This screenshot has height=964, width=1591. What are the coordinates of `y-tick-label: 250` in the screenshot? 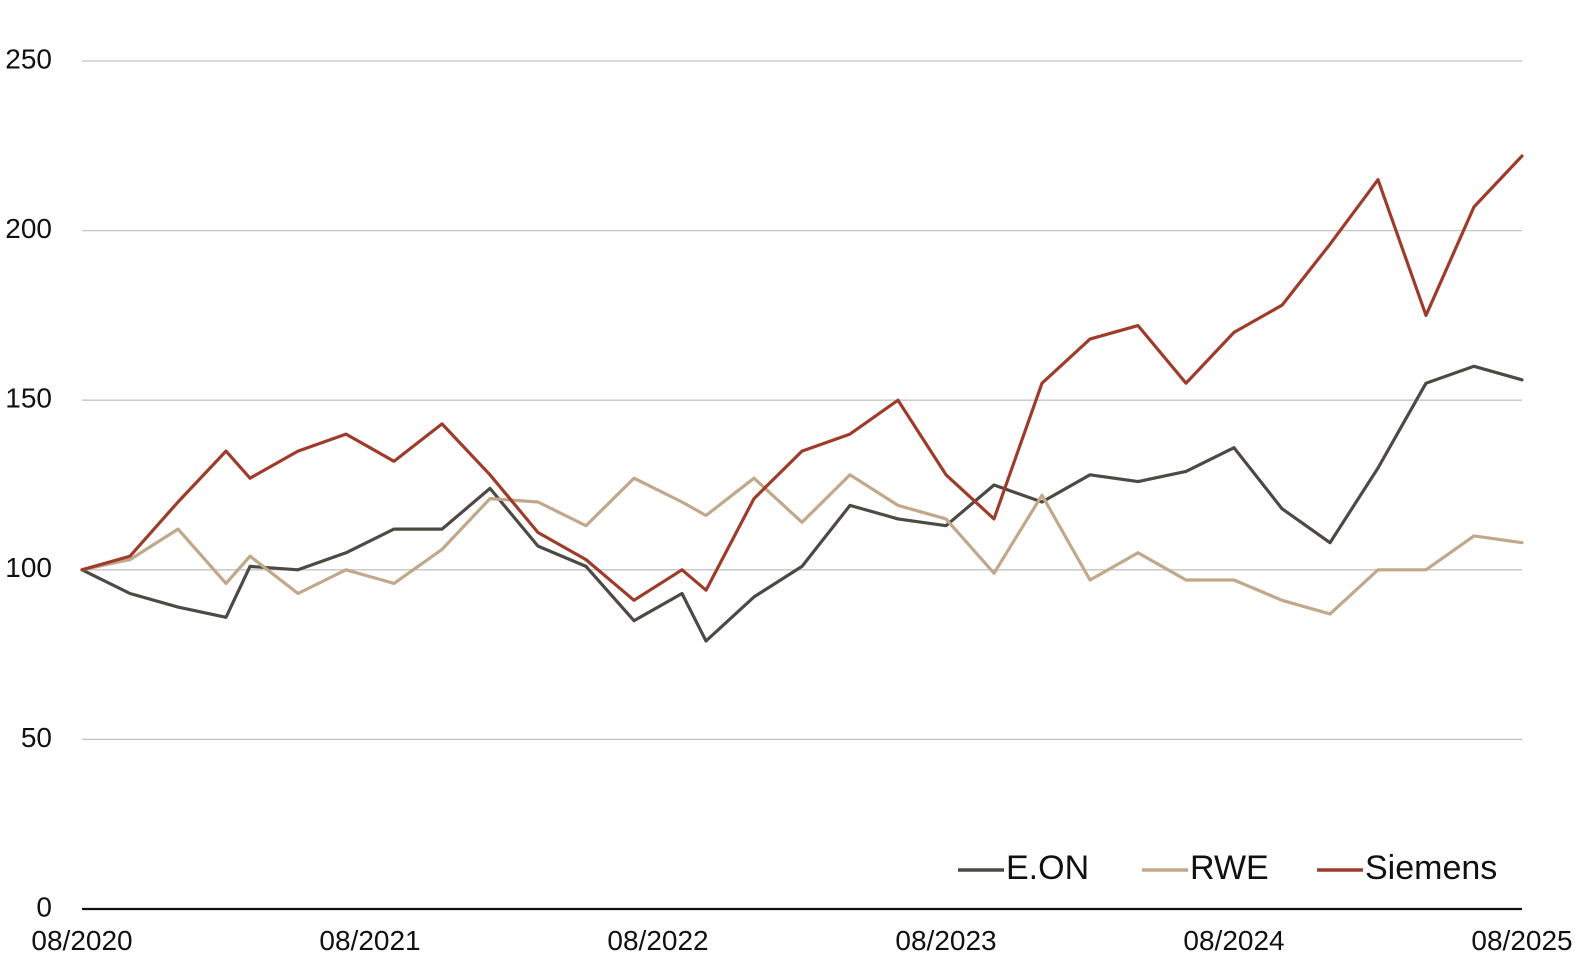 It's located at (28, 58).